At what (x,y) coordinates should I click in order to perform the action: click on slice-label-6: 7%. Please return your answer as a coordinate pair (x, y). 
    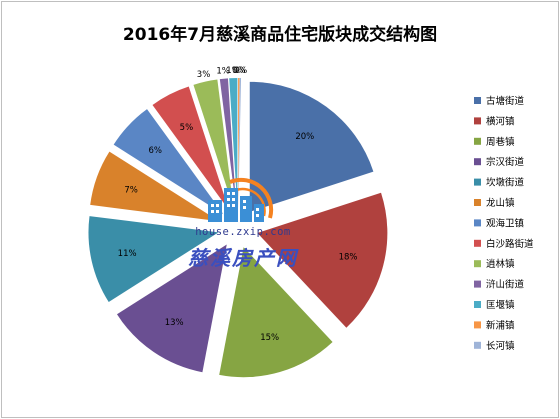
    Looking at the image, I should click on (131, 191).